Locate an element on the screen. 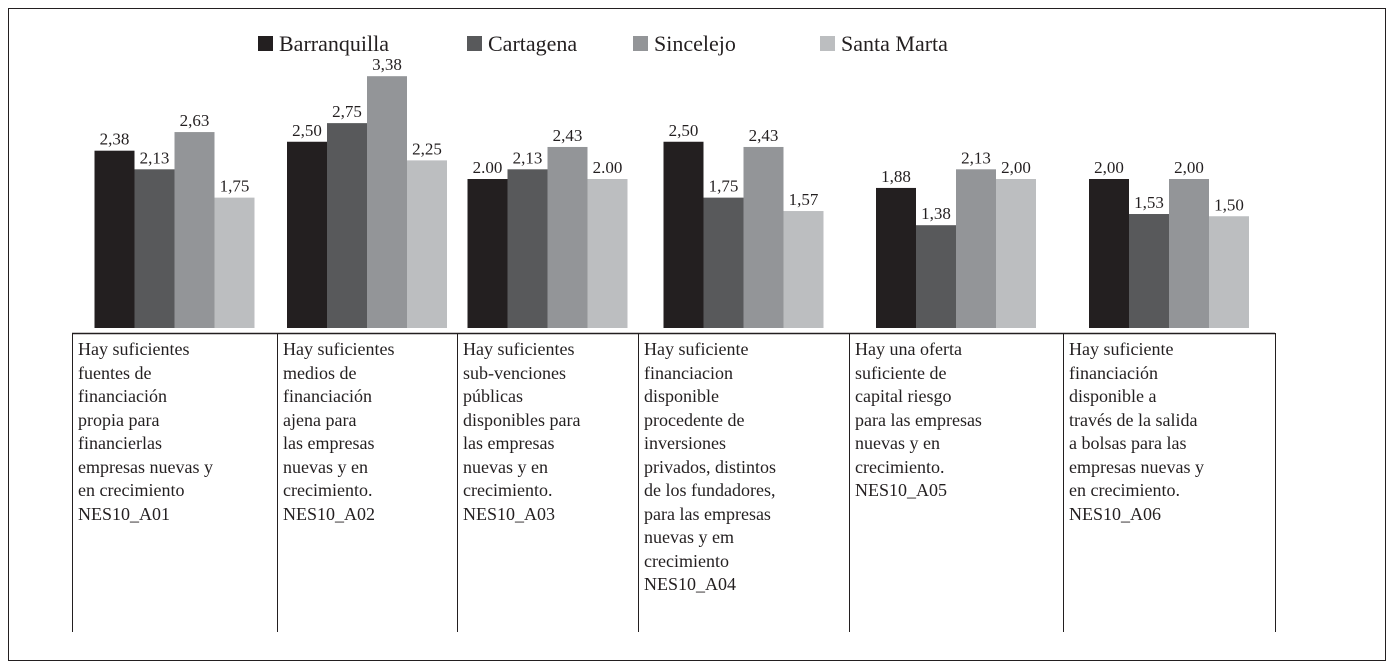  legend-label: Santa Marta is located at coordinates (894, 43).